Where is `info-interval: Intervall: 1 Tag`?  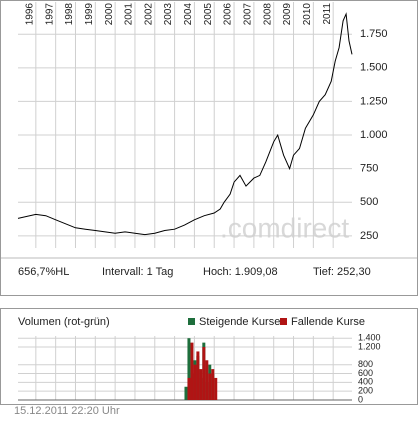 info-interval: Intervall: 1 Tag is located at coordinates (137, 272).